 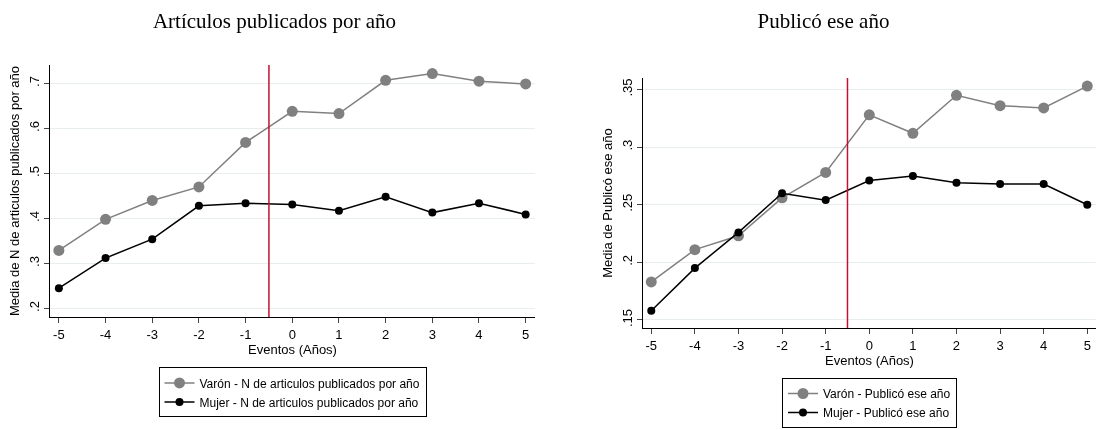 I want to click on y-tick-label: .7, so click(x=34, y=81).